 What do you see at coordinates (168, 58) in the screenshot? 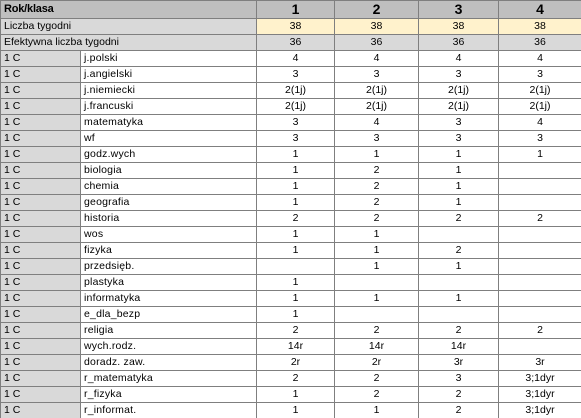
I see `subject-cell: j.polski` at bounding box center [168, 58].